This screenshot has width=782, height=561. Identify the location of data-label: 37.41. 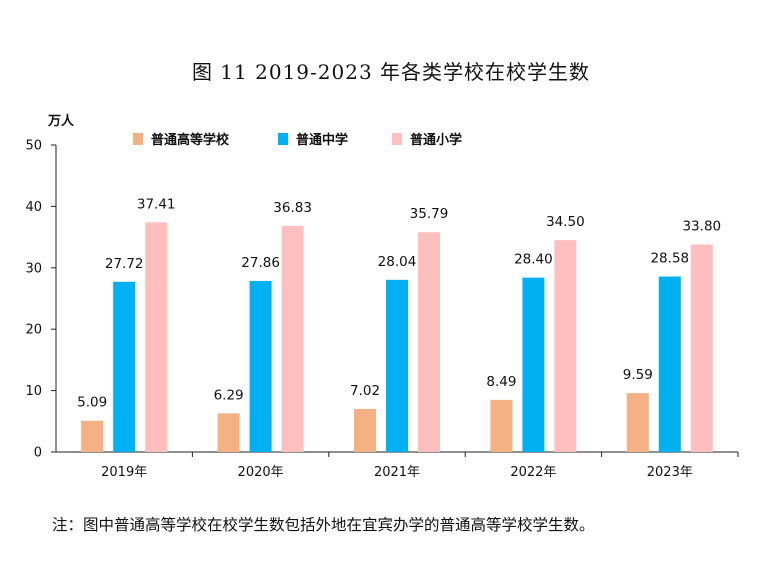
(156, 204).